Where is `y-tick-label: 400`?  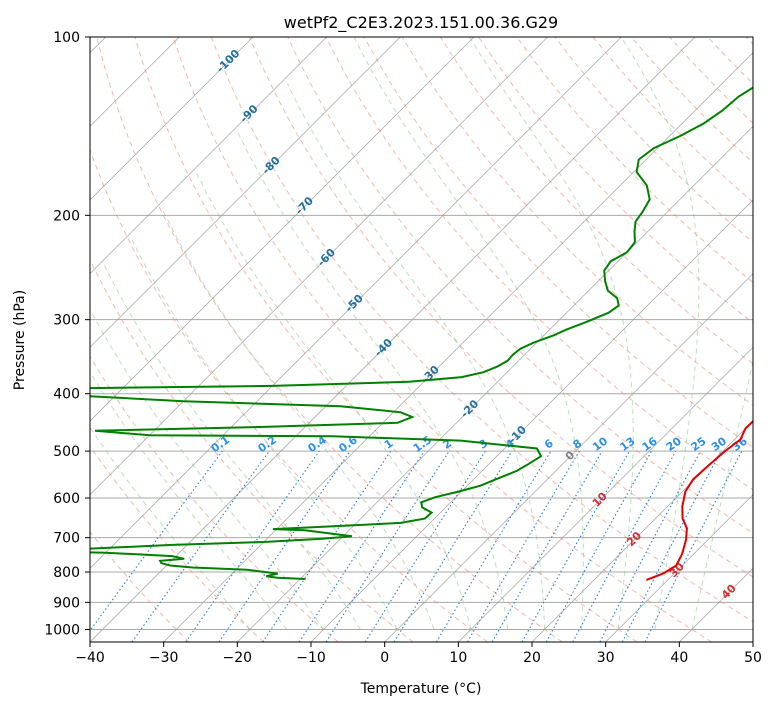 y-tick-label: 400 is located at coordinates (66, 395).